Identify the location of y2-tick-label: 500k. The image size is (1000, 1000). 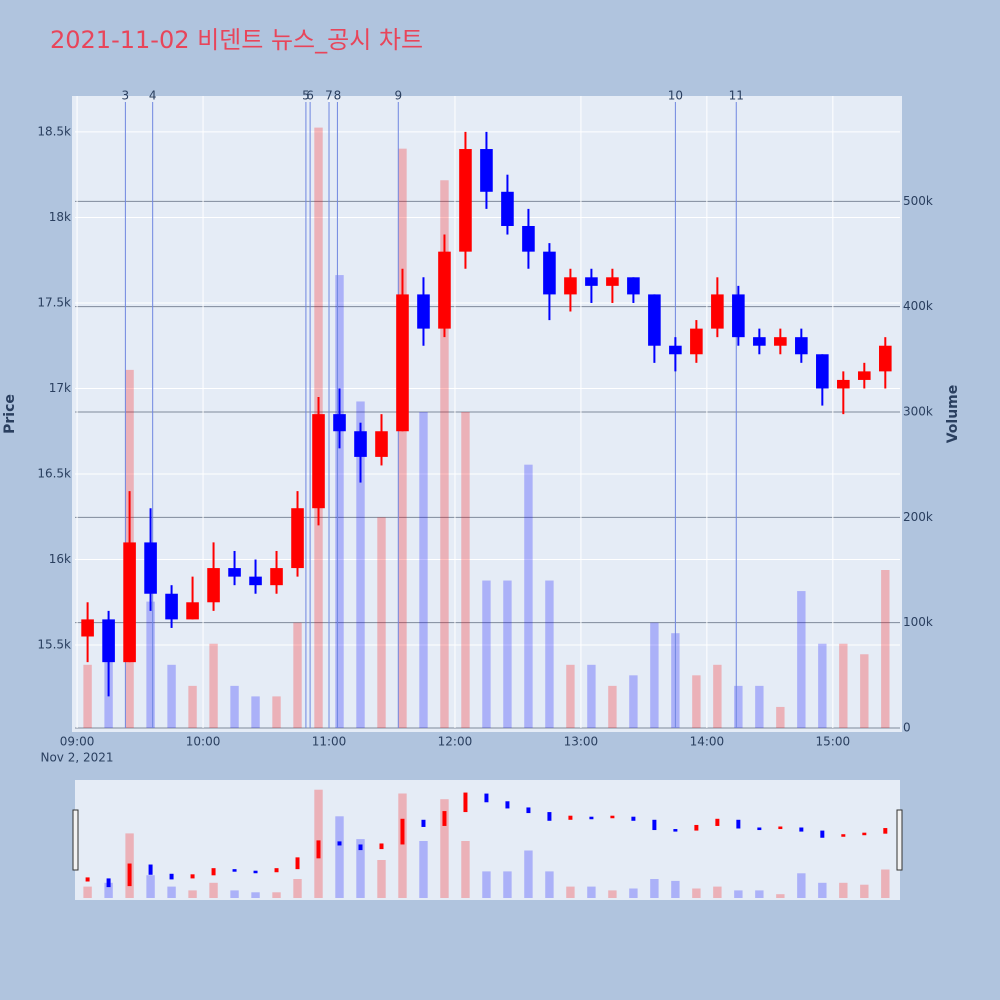
(918, 201).